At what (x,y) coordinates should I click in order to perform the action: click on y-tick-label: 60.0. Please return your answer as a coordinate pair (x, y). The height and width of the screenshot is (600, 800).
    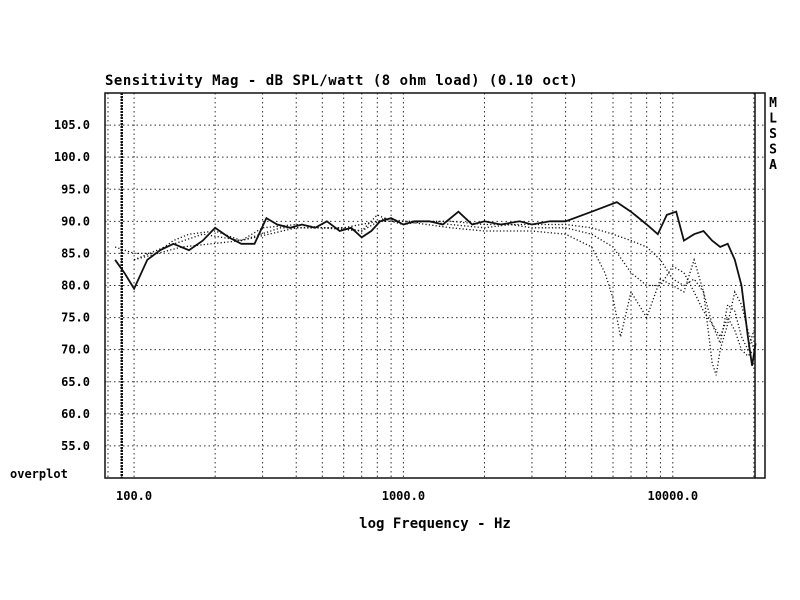
    Looking at the image, I should click on (75, 414).